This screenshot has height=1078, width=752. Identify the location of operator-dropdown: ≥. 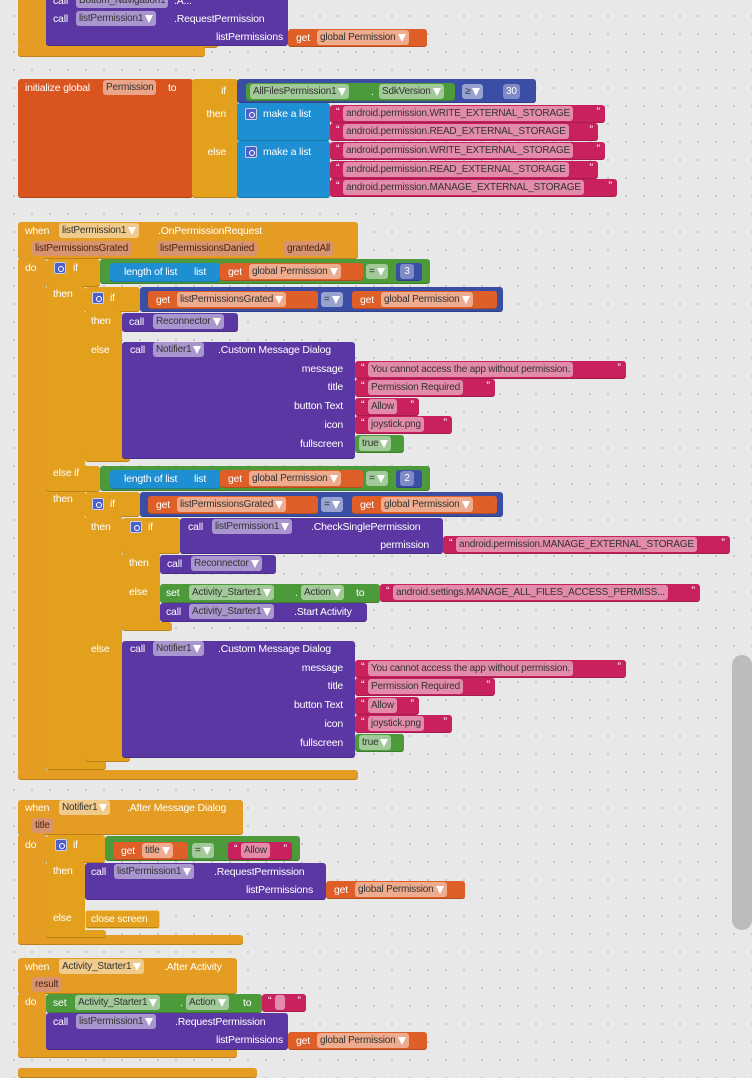
(473, 91).